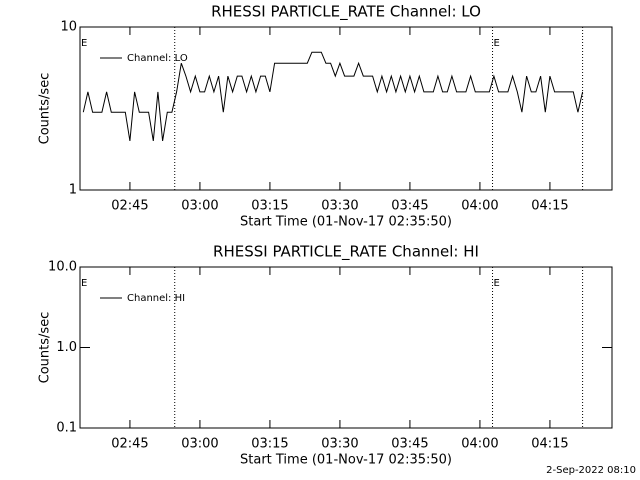  Describe the element at coordinates (333, 96) in the screenshot. I see `data-line` at that location.